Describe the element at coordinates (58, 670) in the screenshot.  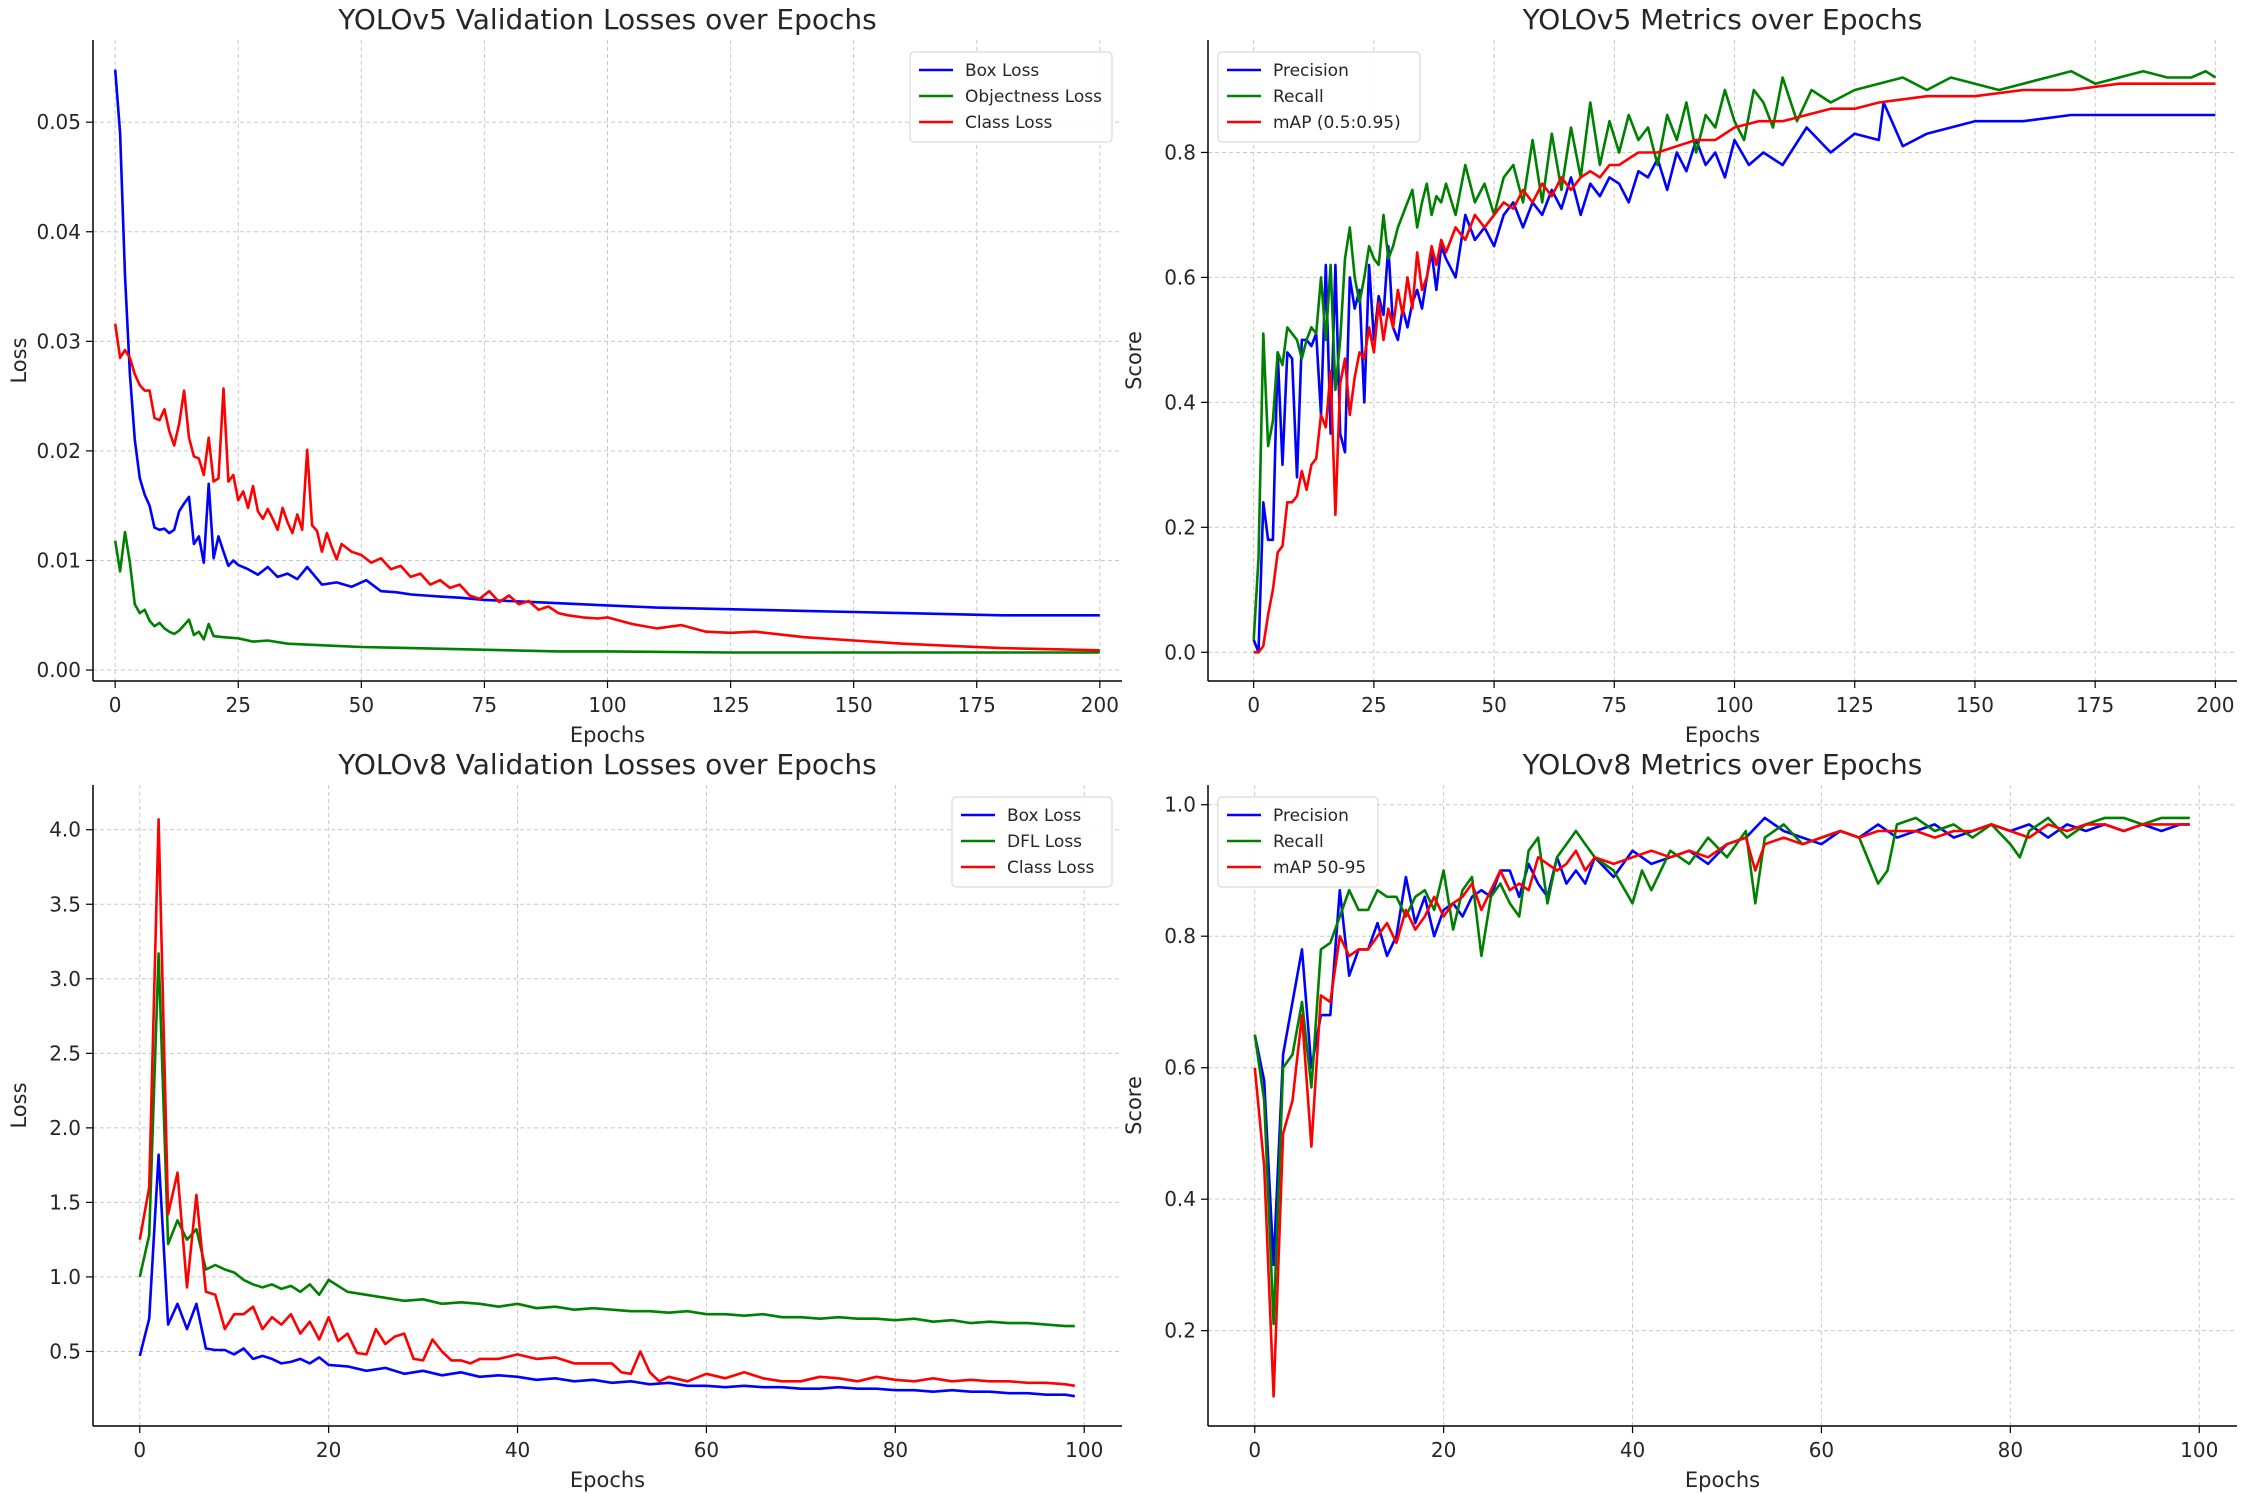
I see `y-tick-label: 0.00` at that location.